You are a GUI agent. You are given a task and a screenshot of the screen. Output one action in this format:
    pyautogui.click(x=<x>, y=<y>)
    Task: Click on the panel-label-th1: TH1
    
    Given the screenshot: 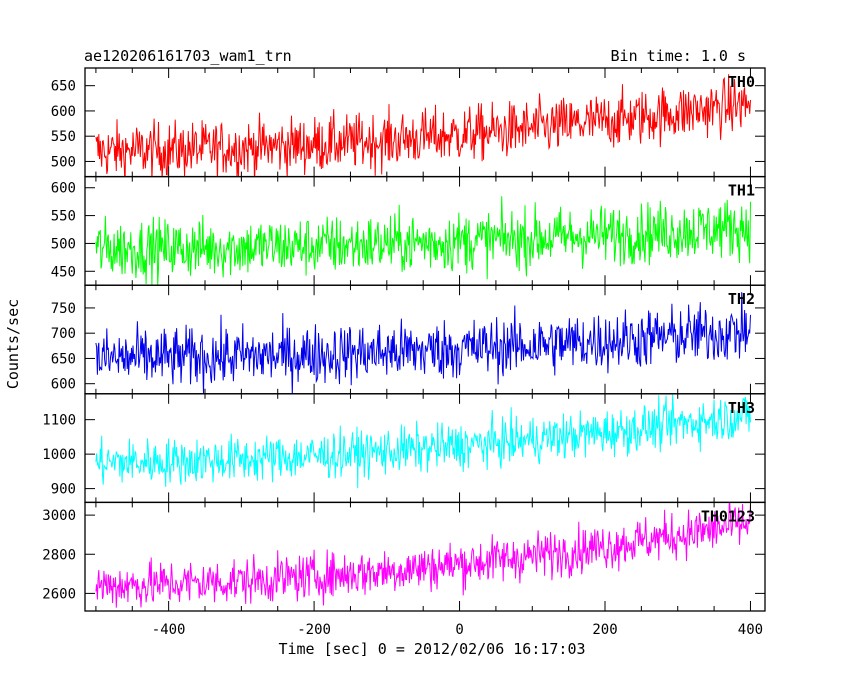 What is the action you would take?
    pyautogui.click(x=741, y=191)
    